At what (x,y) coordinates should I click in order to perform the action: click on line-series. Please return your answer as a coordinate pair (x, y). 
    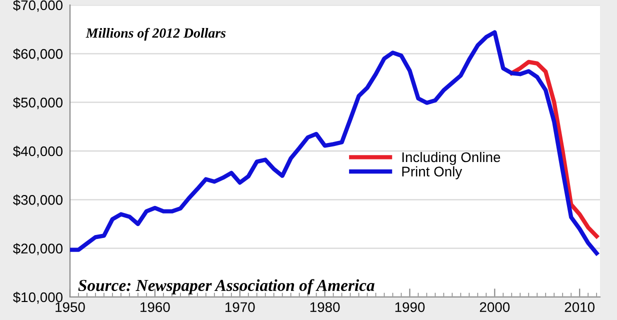
    Looking at the image, I should click on (554, 149).